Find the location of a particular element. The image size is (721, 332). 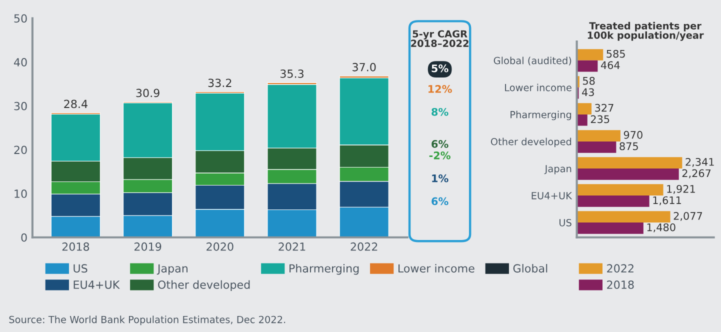

legend-label: Global is located at coordinates (530, 268).